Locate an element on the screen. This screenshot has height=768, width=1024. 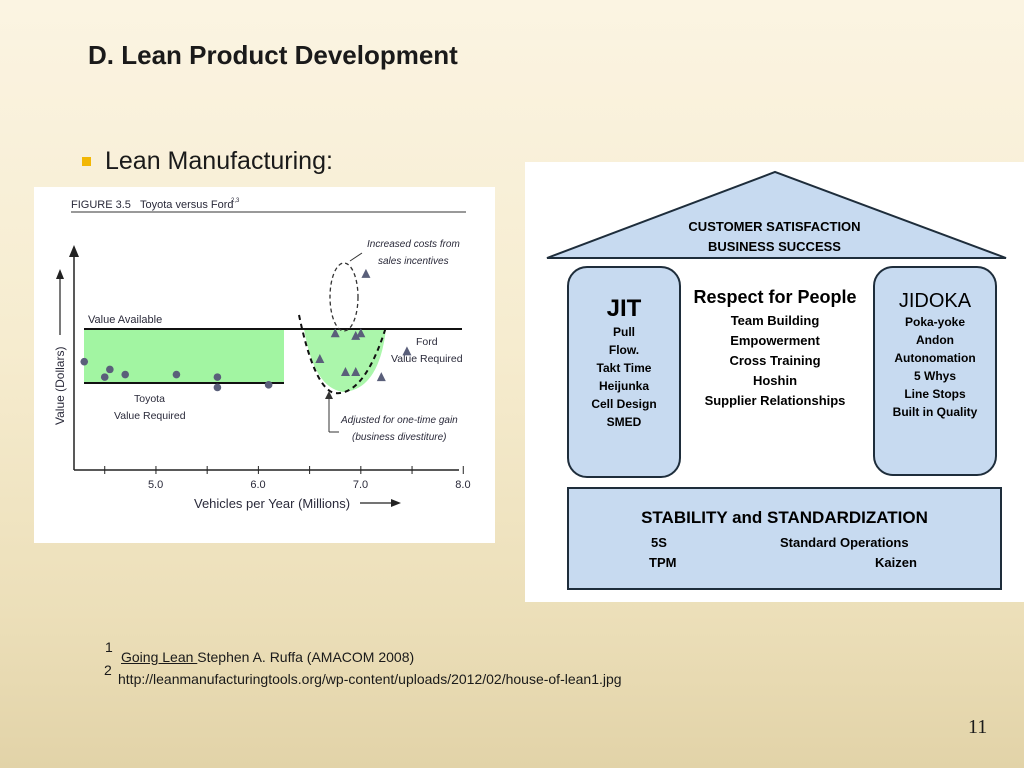
list-item: Flow. is located at coordinates (624, 350).